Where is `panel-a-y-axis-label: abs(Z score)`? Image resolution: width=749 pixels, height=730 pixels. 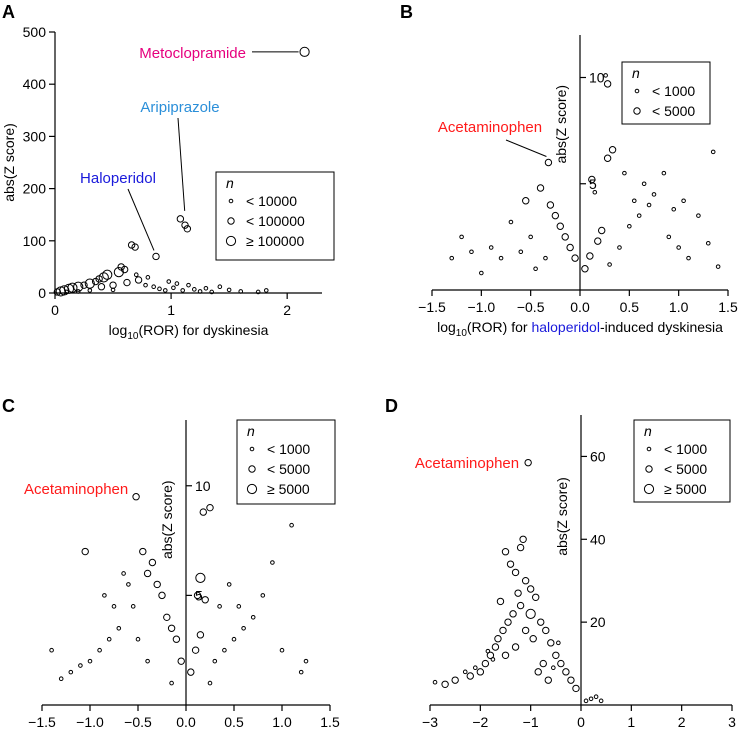 panel-a-y-axis-label: abs(Z score) is located at coordinates (9, 162).